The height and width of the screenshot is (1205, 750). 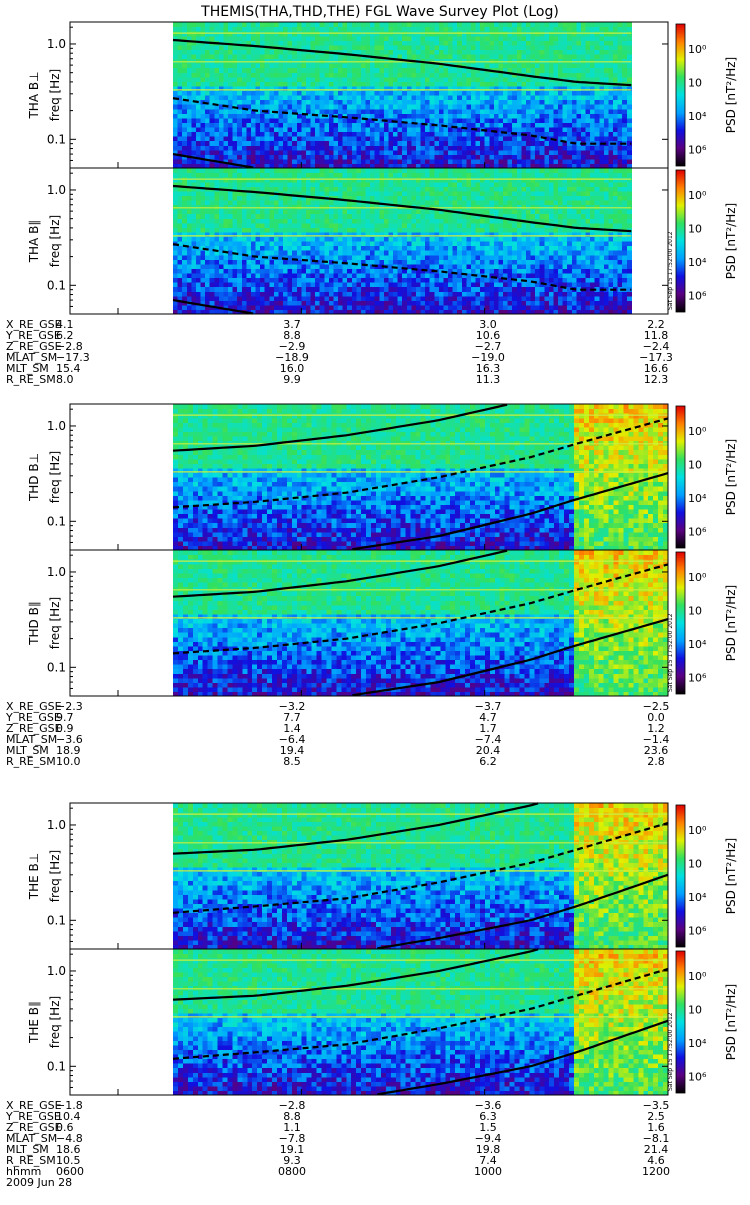 What do you see at coordinates (34, 876) in the screenshot?
I see `panel-label: THE B⊥` at bounding box center [34, 876].